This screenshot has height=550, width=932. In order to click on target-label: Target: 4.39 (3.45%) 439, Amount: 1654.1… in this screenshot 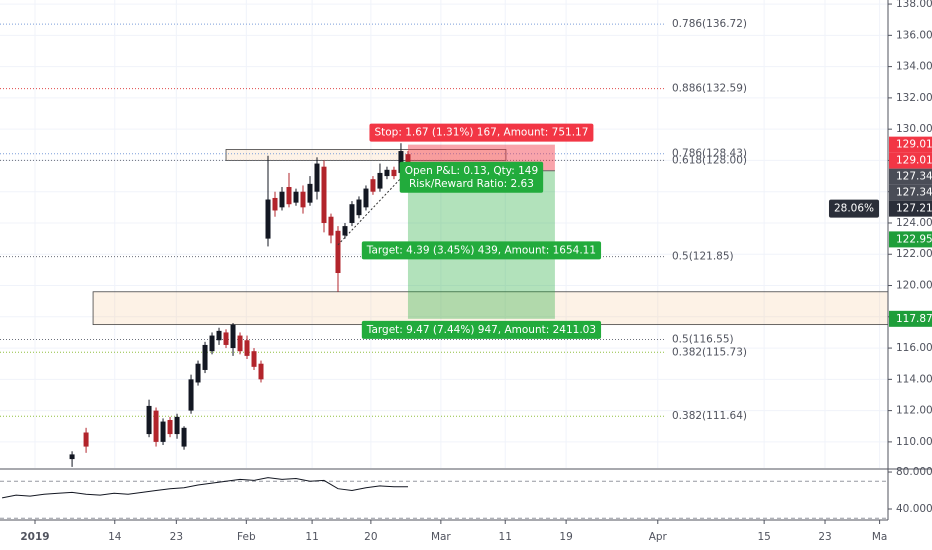, I will do `click(481, 250)`.